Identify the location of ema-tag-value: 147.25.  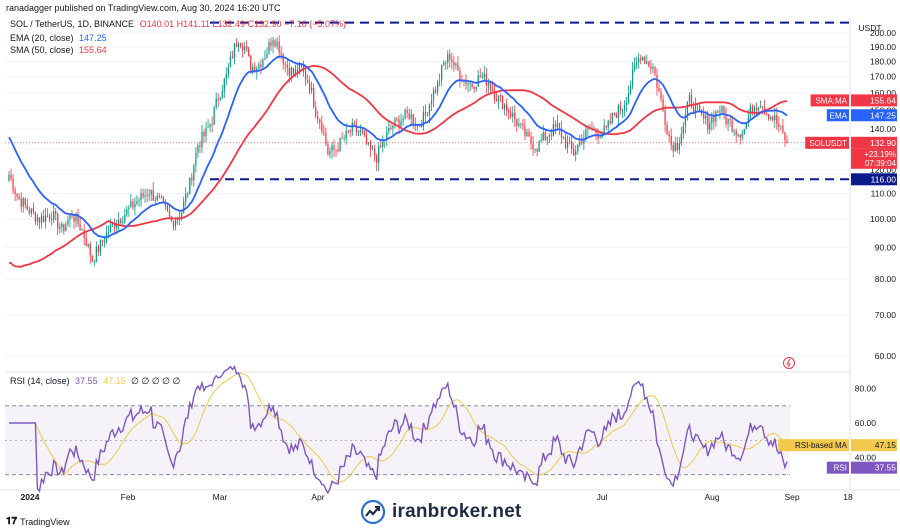
(883, 115).